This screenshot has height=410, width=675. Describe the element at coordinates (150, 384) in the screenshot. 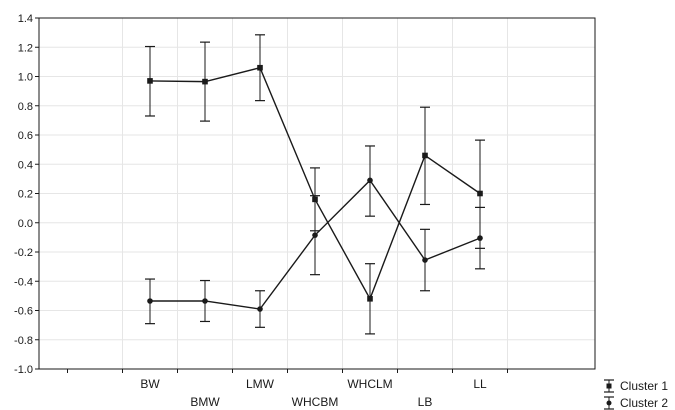

I see `x-category-label: BW` at that location.